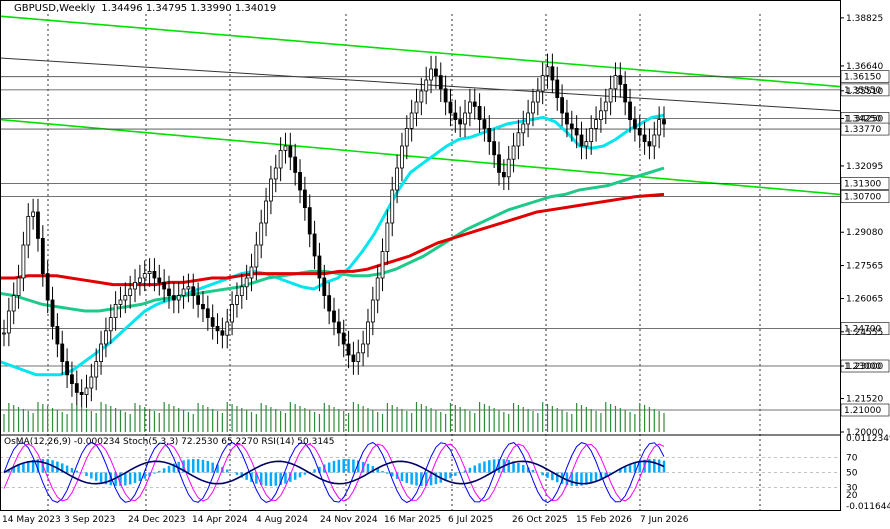 This screenshot has width=890, height=529. Describe the element at coordinates (864, 67) in the screenshot. I see `price-axis-label: 1.36640` at that location.